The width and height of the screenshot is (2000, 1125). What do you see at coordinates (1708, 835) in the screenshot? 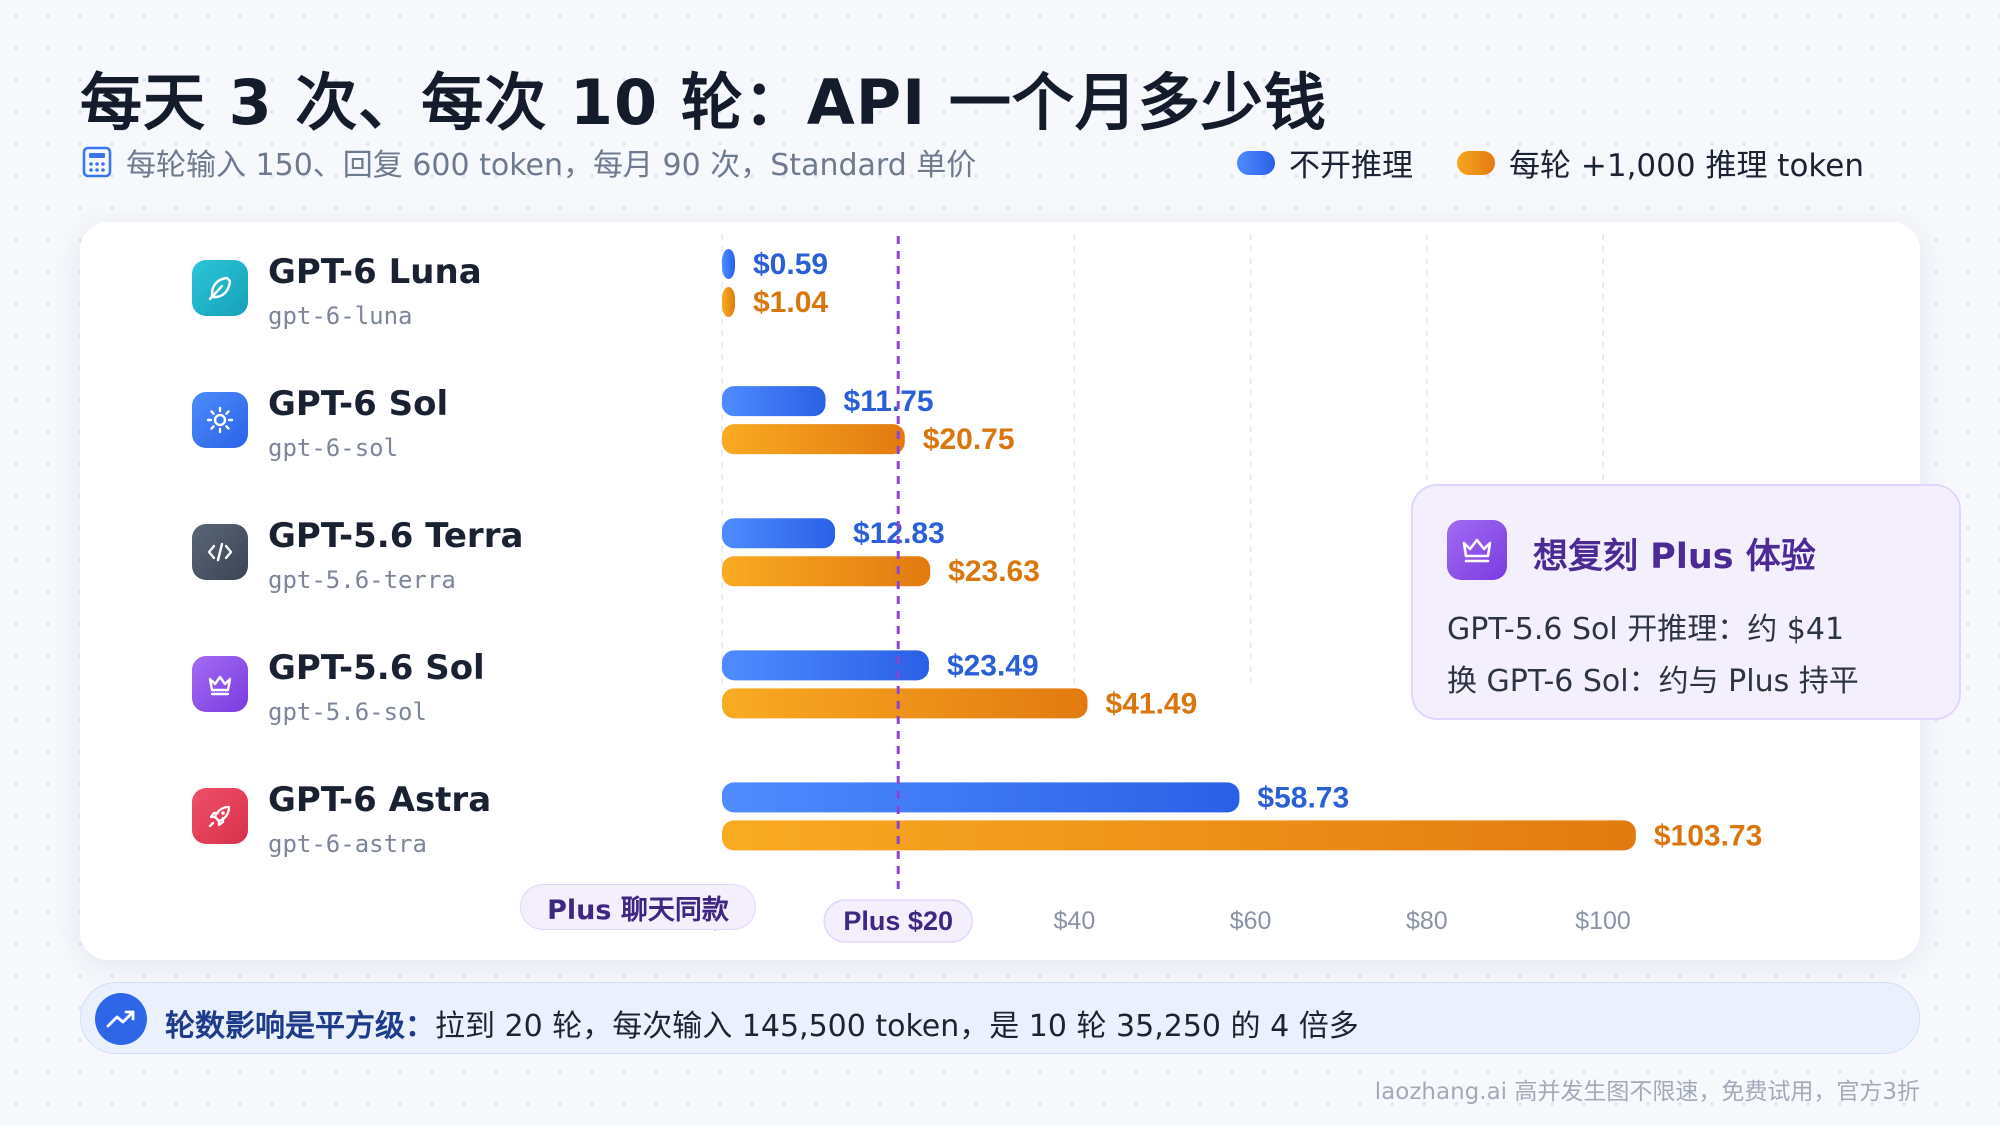
I see `bar-value-label: $103.73` at bounding box center [1708, 835].